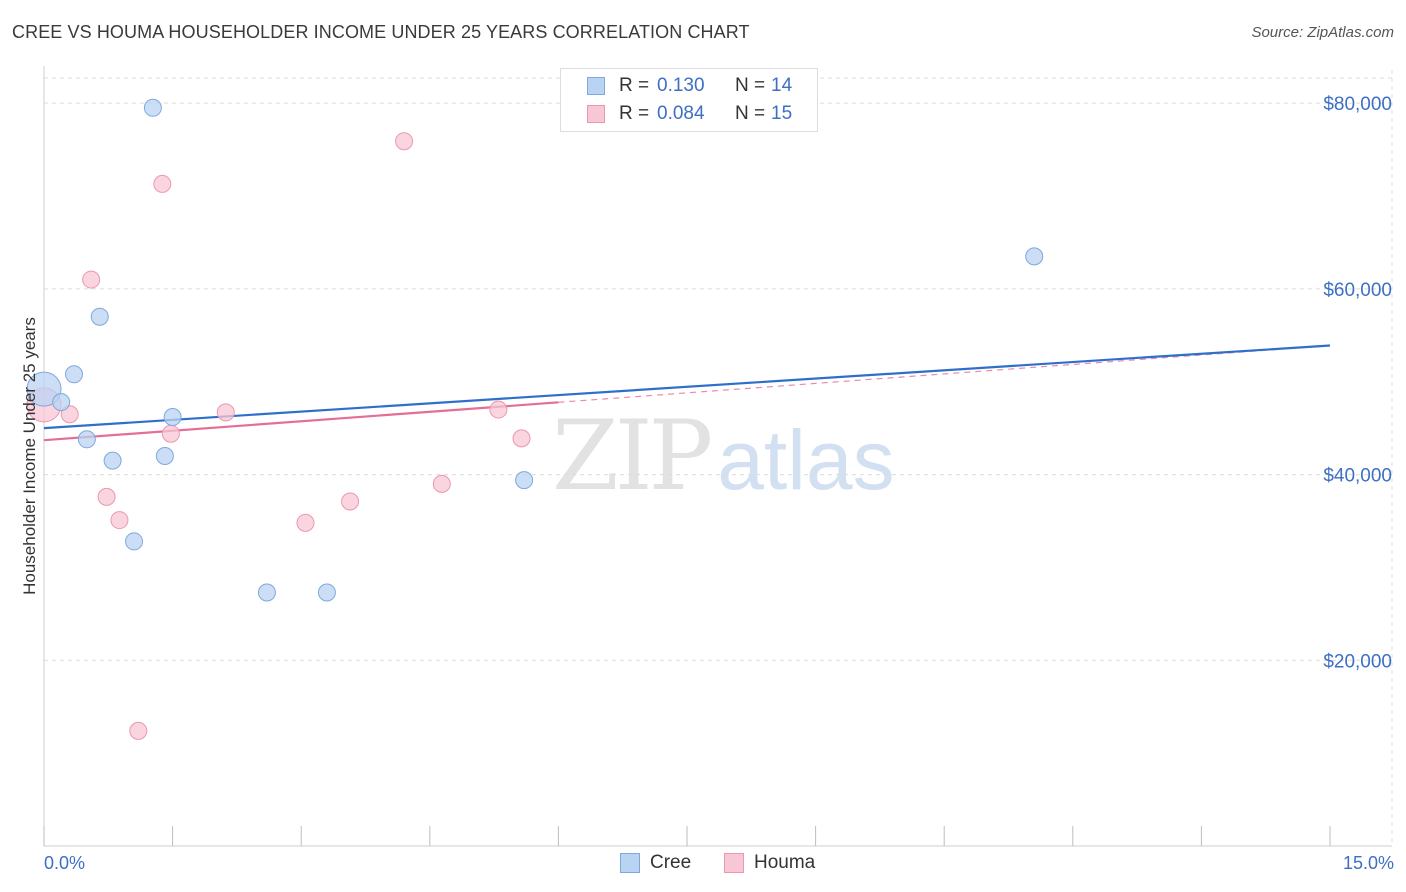 Image resolution: width=1406 pixels, height=892 pixels. Describe the element at coordinates (681, 113) in the screenshot. I see `r-value: 0.084` at that location.